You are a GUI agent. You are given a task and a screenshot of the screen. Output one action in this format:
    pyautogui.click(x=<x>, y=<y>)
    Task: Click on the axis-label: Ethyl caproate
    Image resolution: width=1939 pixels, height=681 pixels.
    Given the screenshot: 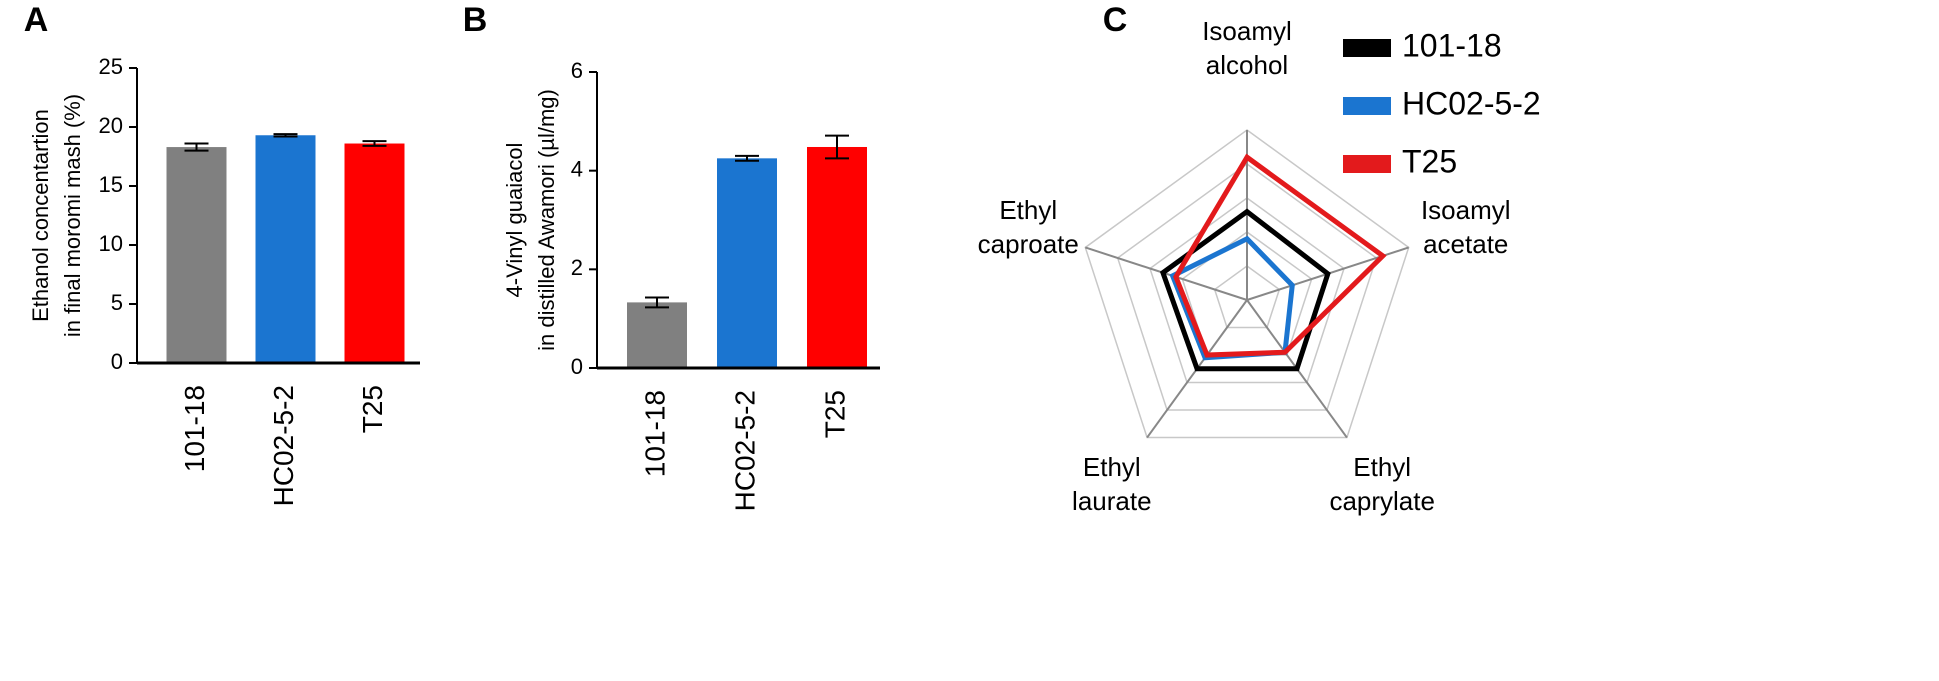 What is the action you would take?
    pyautogui.click(x=1028, y=227)
    